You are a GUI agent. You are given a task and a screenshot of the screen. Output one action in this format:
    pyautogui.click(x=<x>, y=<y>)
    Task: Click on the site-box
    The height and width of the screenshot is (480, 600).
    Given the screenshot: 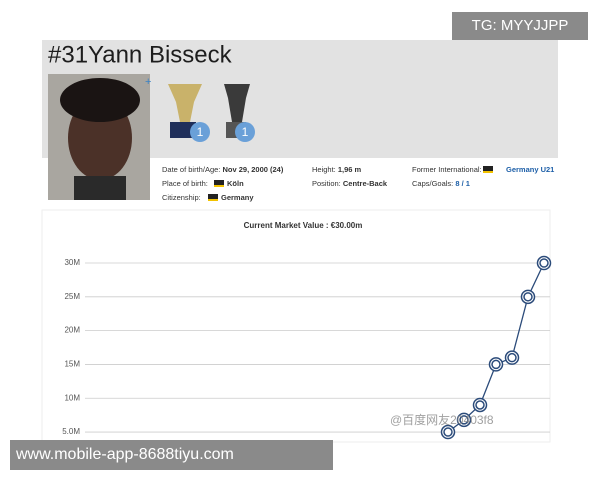 What is the action you would take?
    pyautogui.click(x=171, y=455)
    